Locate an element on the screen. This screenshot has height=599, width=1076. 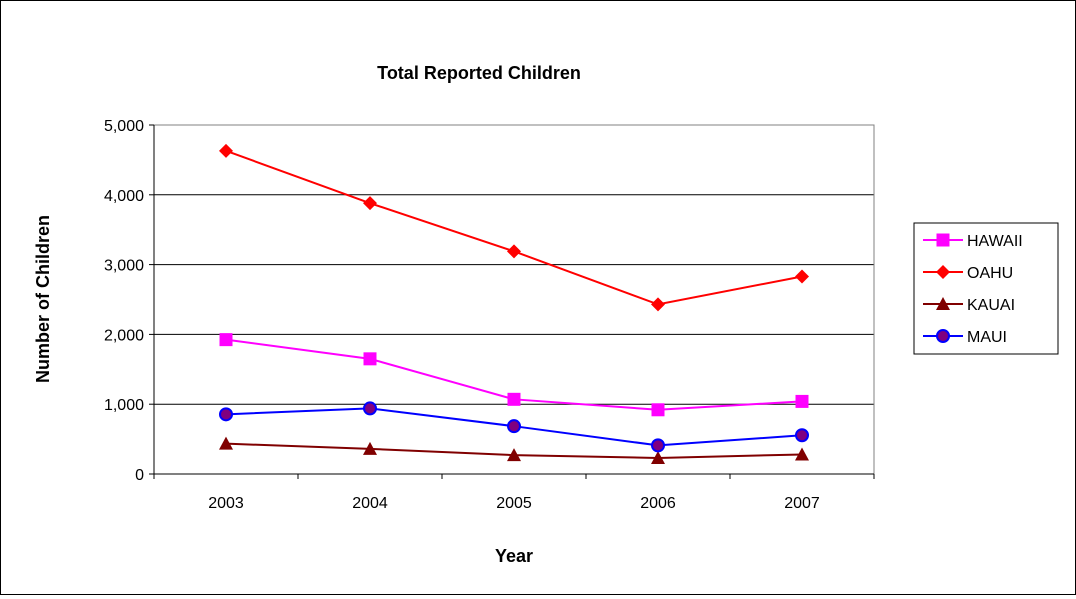
series-maui is located at coordinates (514, 427).